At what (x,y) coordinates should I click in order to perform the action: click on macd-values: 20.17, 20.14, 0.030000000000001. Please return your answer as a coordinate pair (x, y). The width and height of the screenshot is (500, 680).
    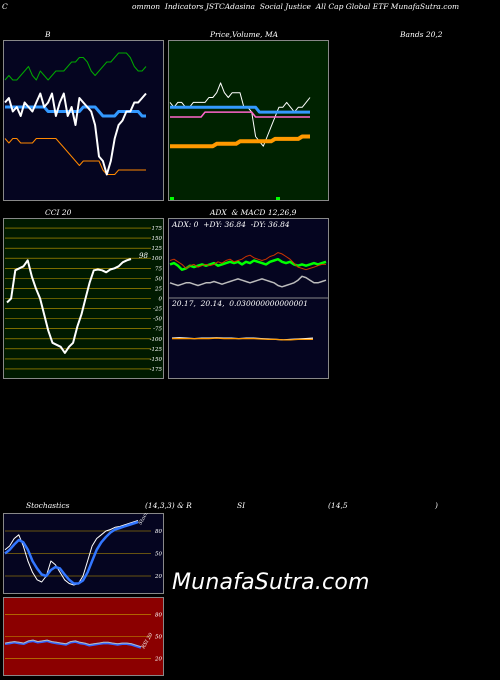
    Looking at the image, I should click on (240, 303).